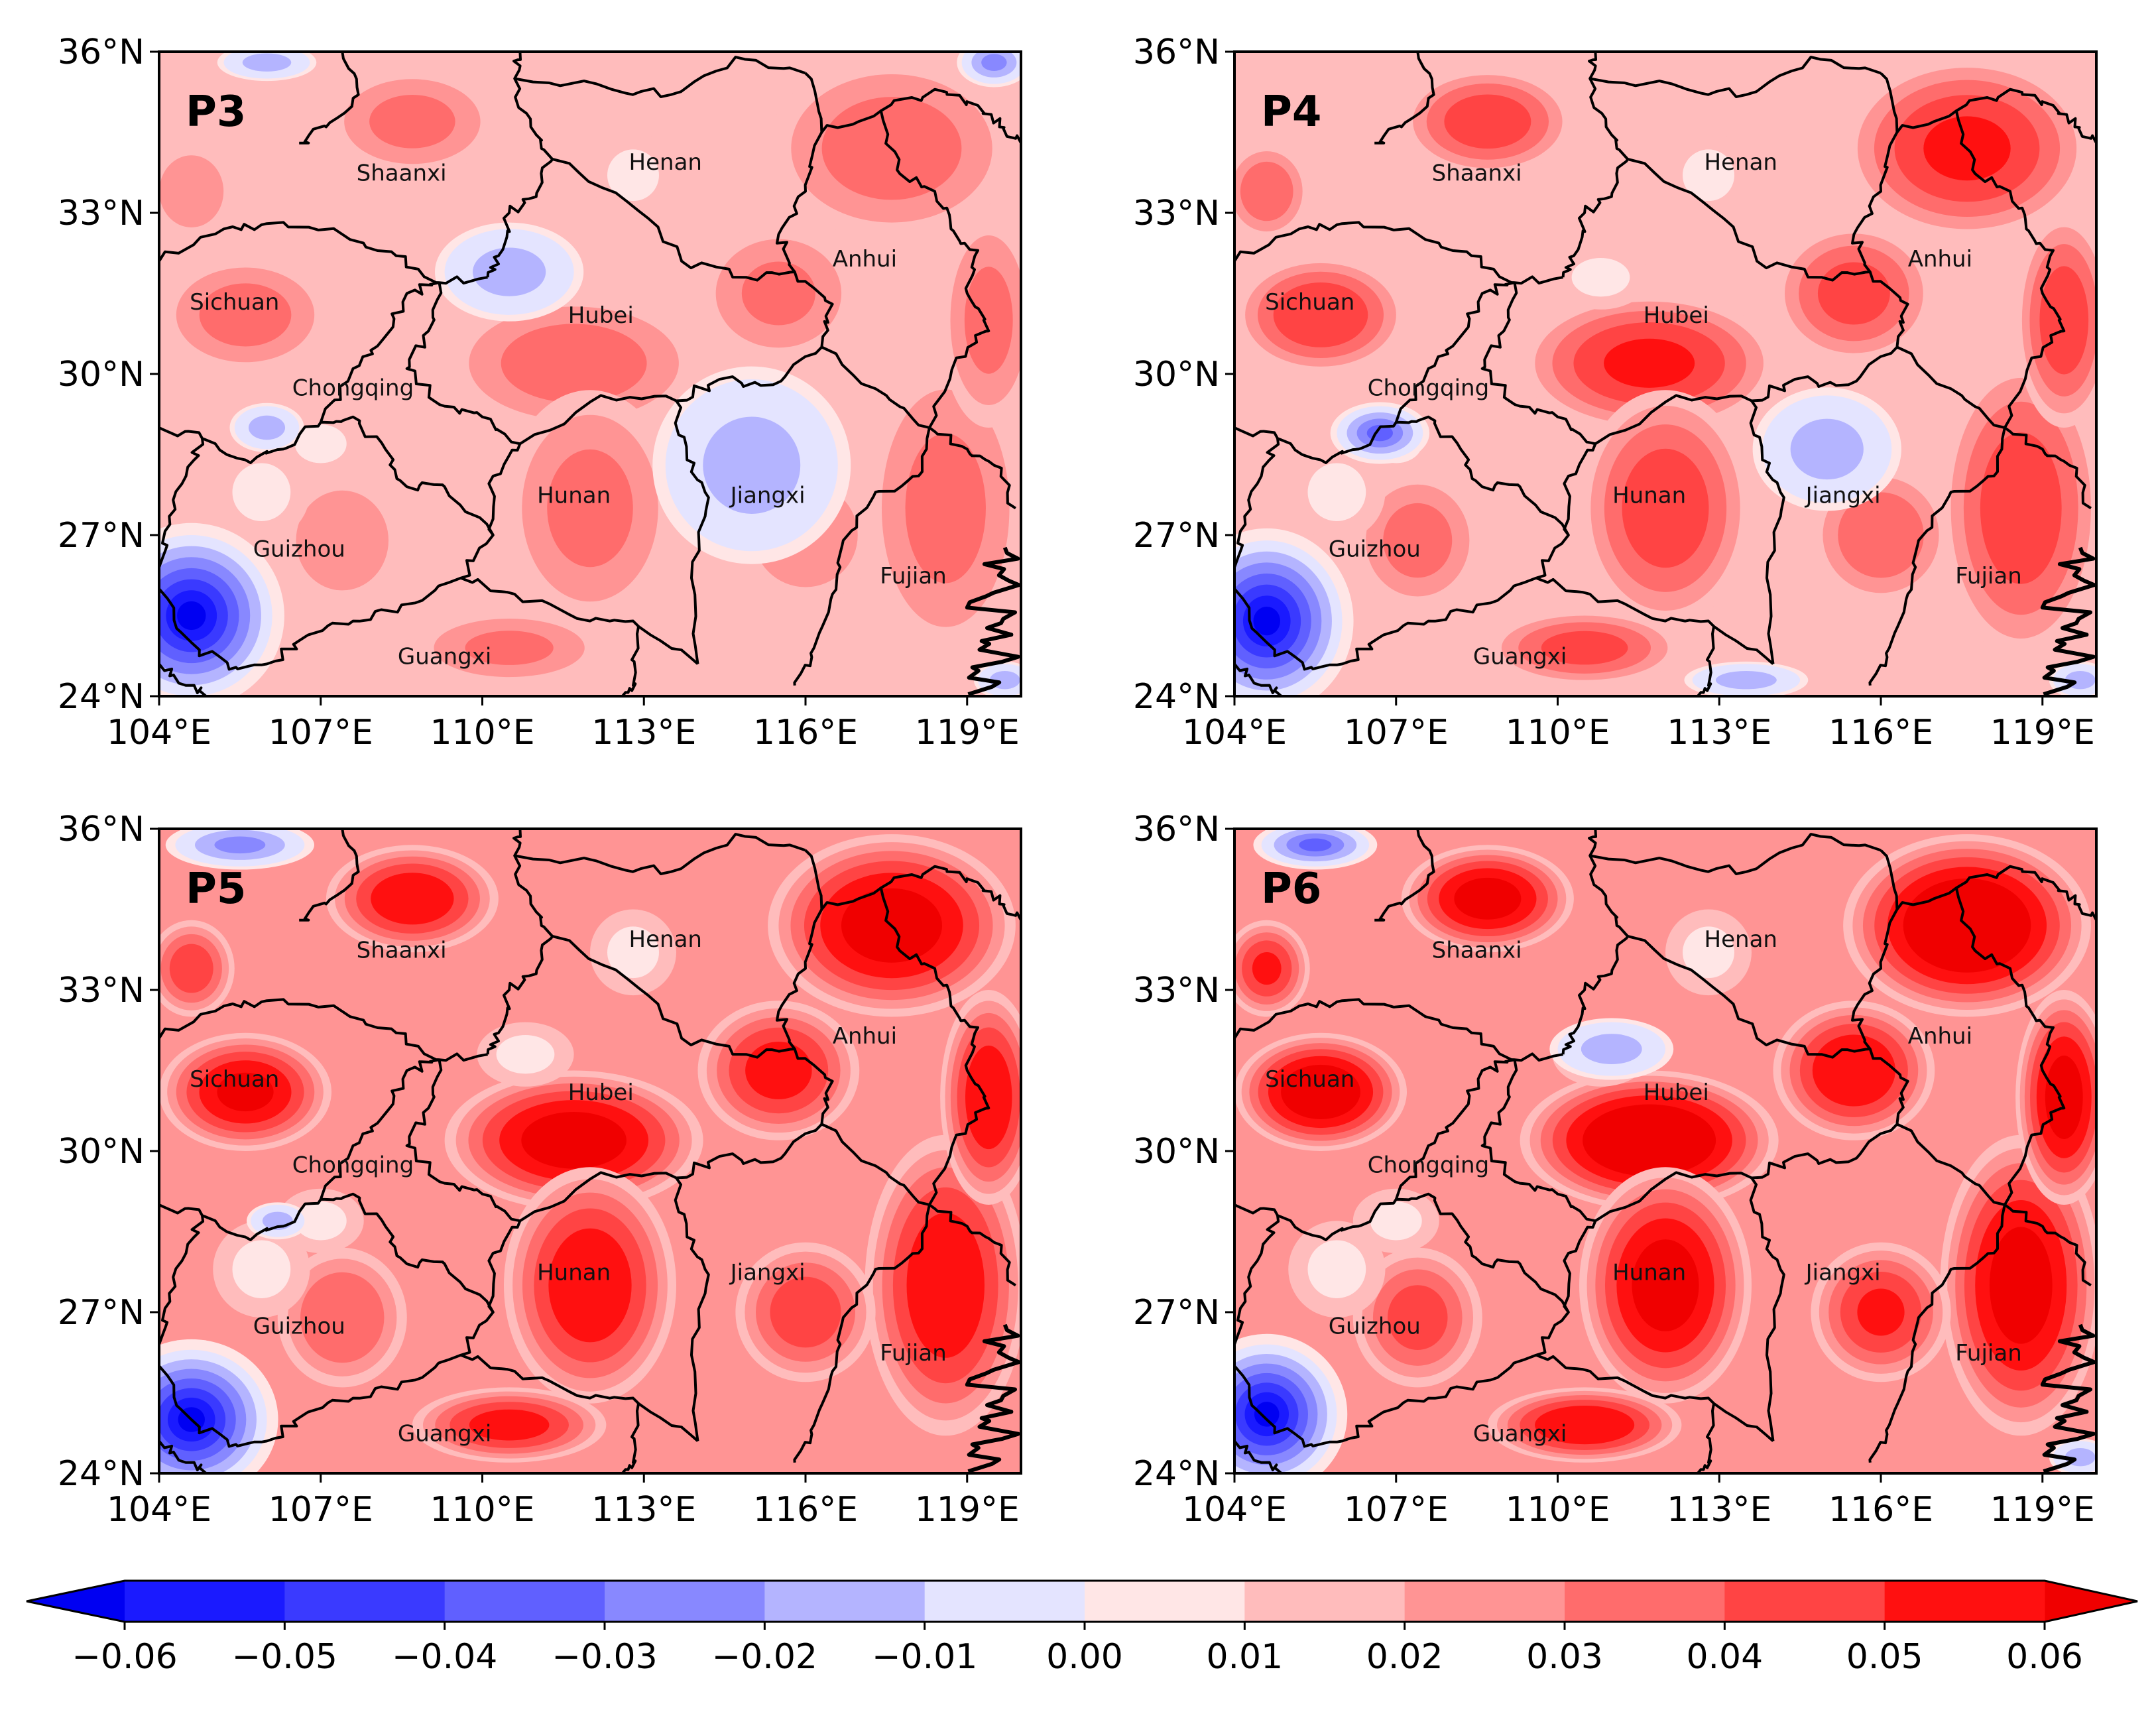 This screenshot has width=2156, height=1710. I want to click on y-tick-label: 24°N, so click(102, 1474).